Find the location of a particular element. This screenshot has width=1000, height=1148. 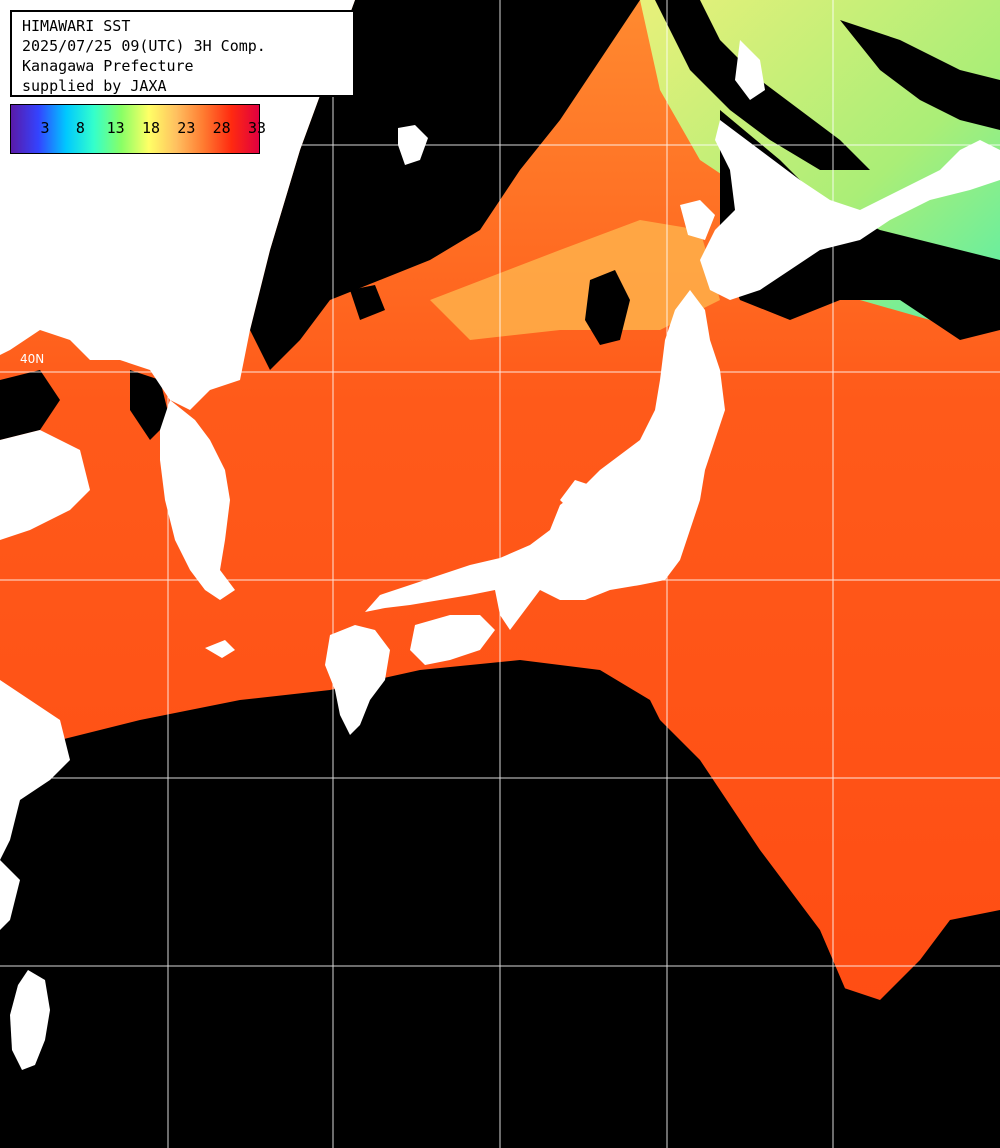

legend-tick-label: 28 is located at coordinates (221, 128).